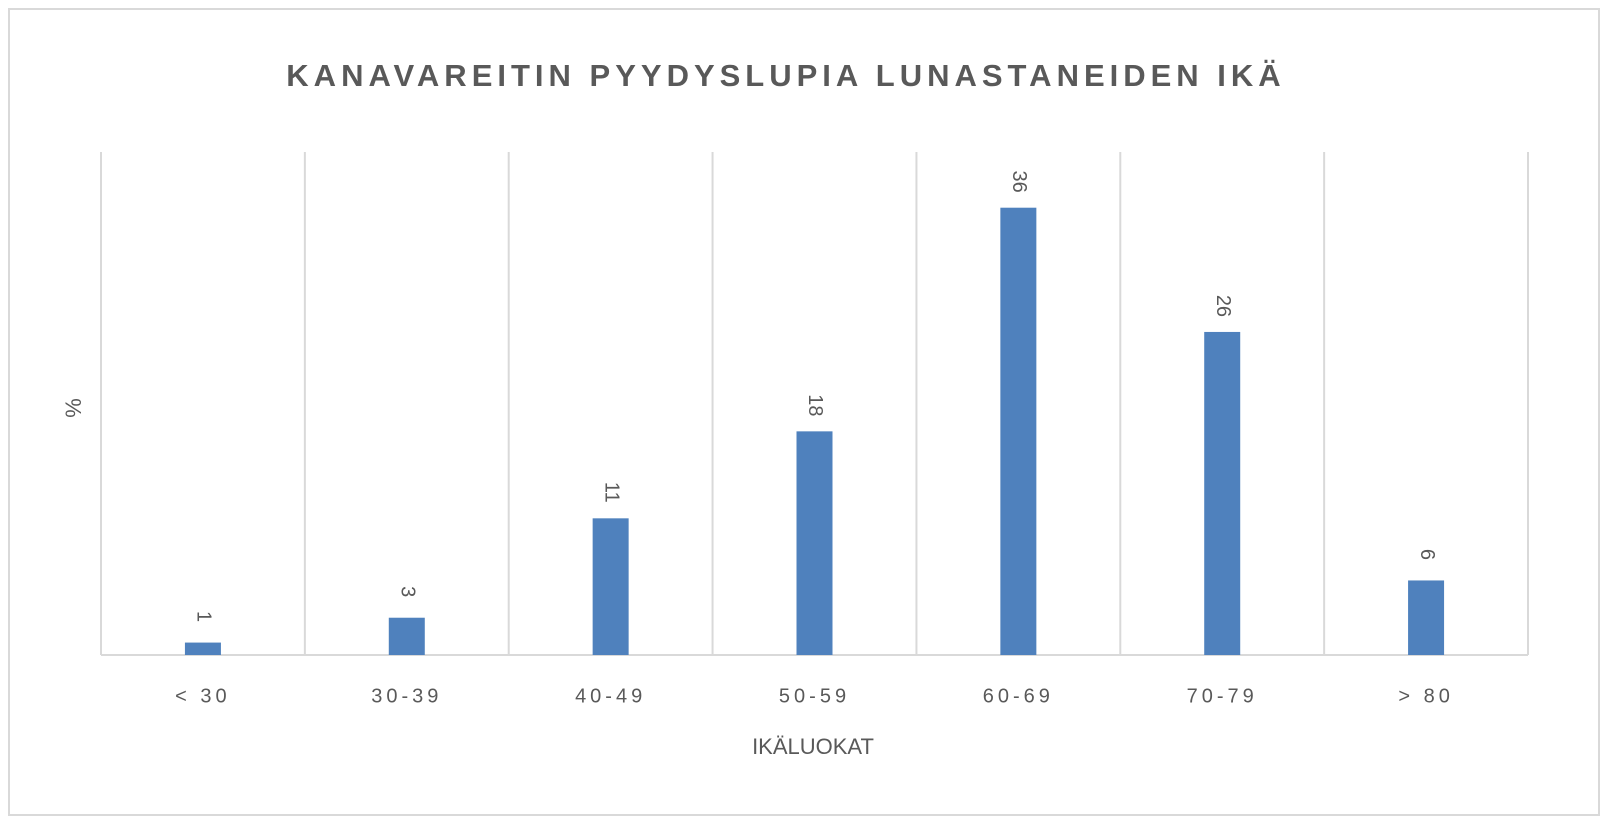  Describe the element at coordinates (1019, 182) in the screenshot. I see `data-label: 36` at that location.